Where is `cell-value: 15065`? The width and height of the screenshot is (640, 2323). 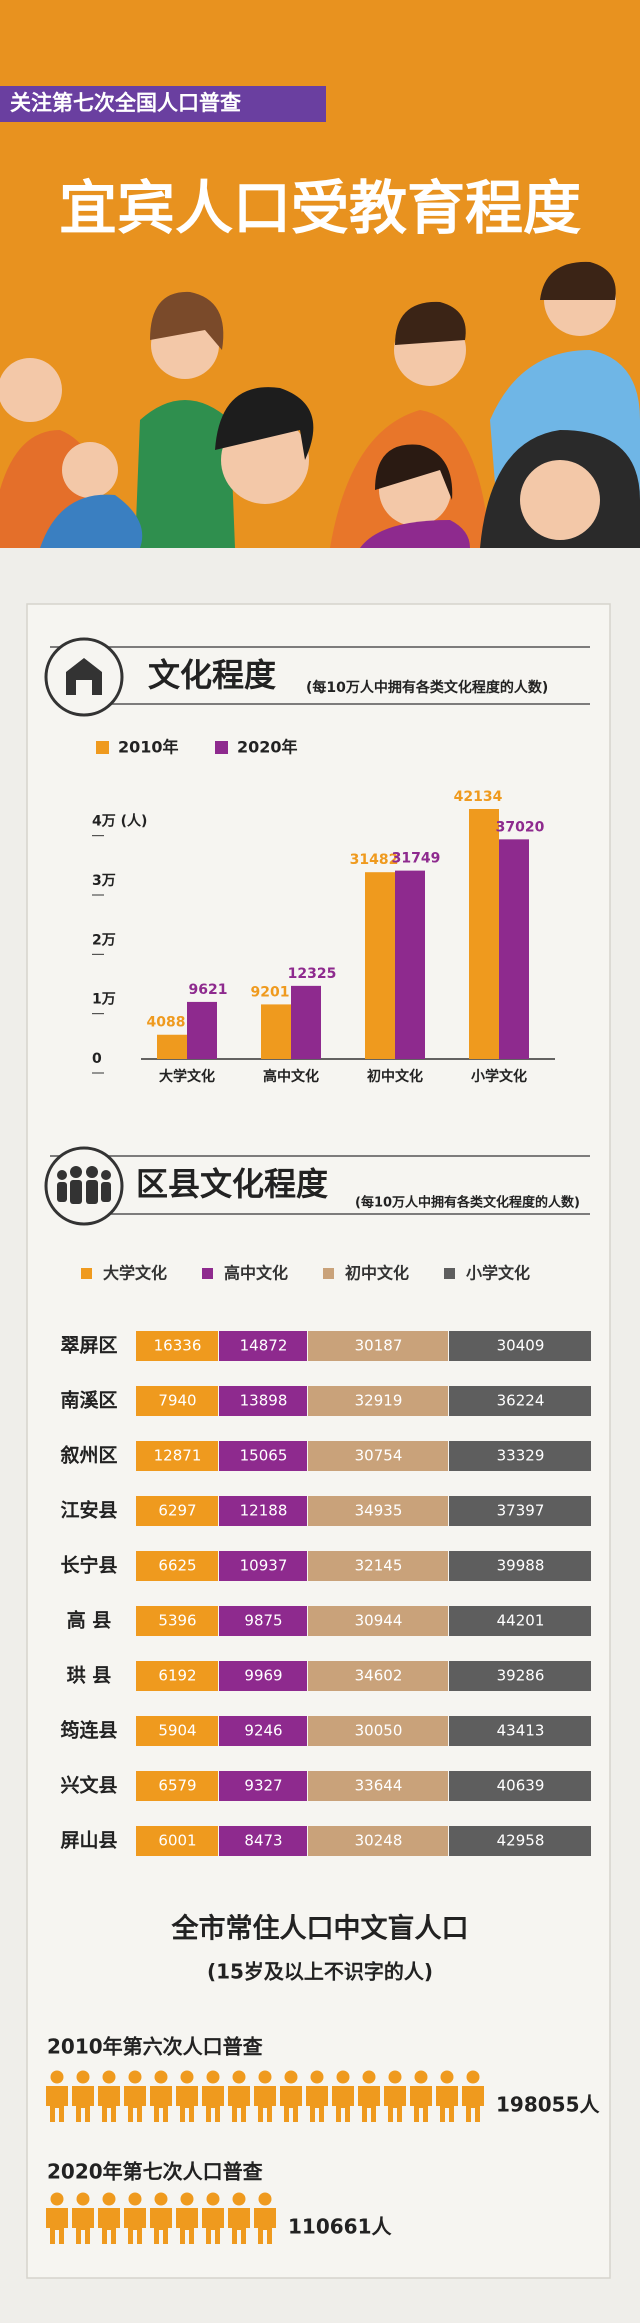 cell-value: 15065 is located at coordinates (264, 1456).